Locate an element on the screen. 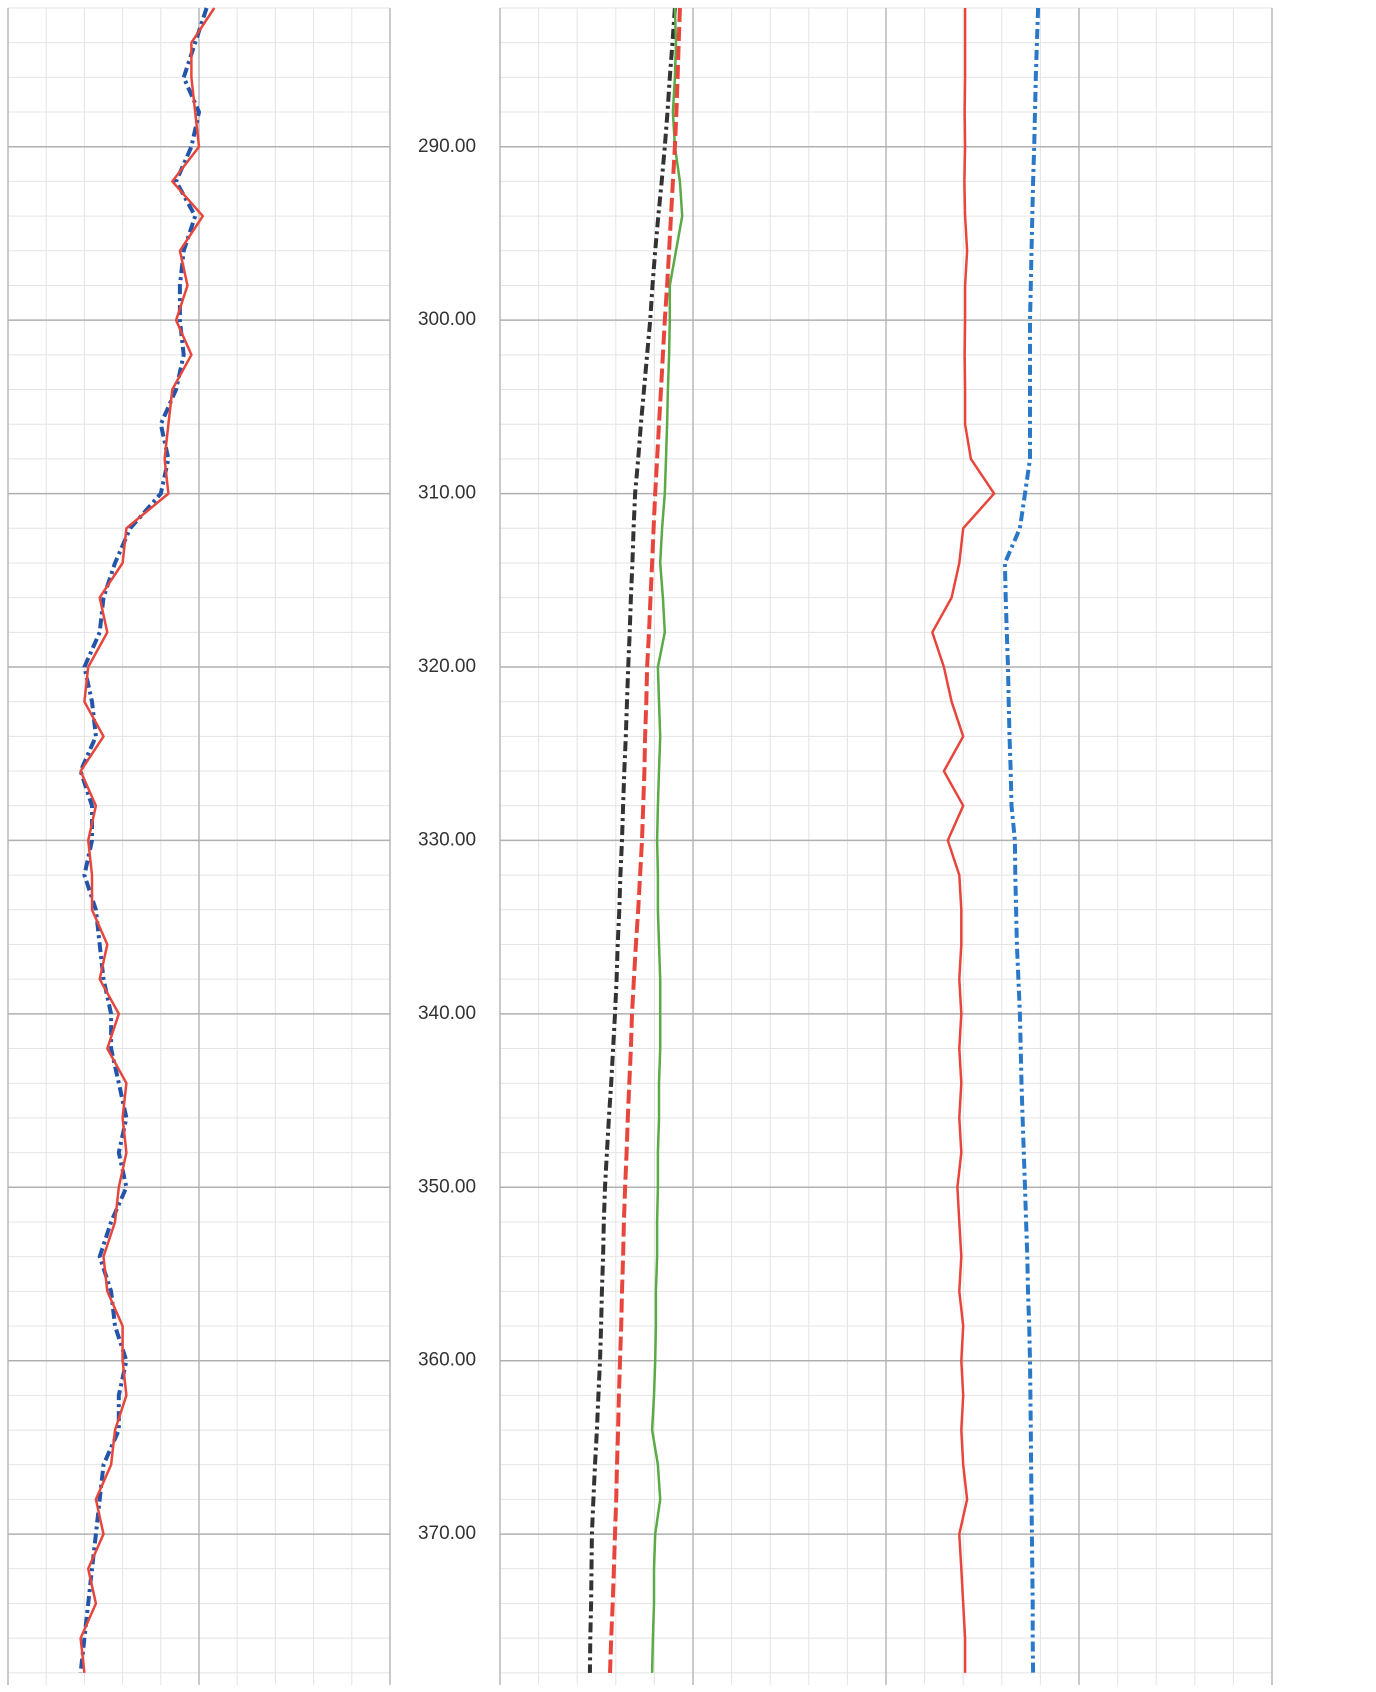 The image size is (1376, 1692). depth-label: 330.00 is located at coordinates (447, 839).